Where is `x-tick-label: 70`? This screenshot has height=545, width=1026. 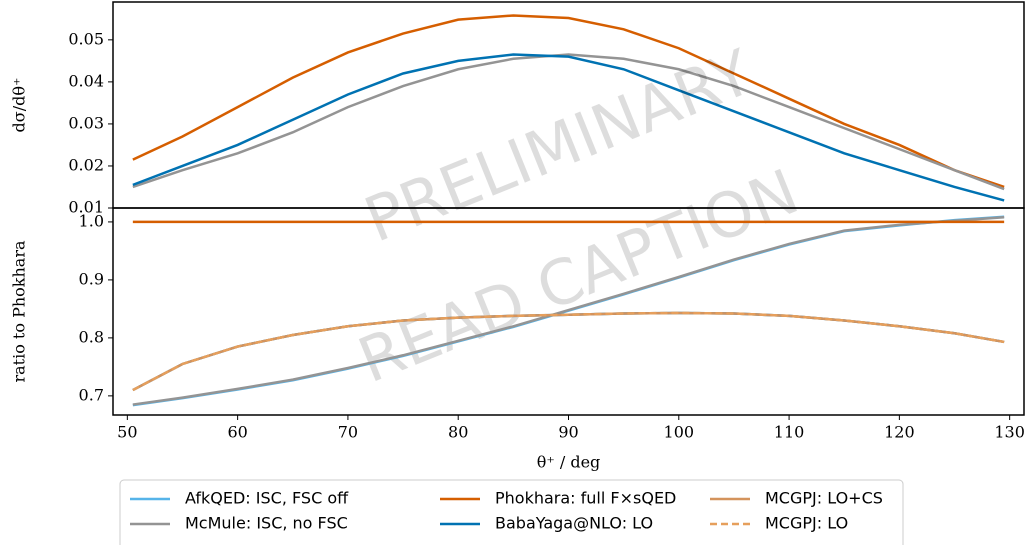
x-tick-label: 70 is located at coordinates (348, 432).